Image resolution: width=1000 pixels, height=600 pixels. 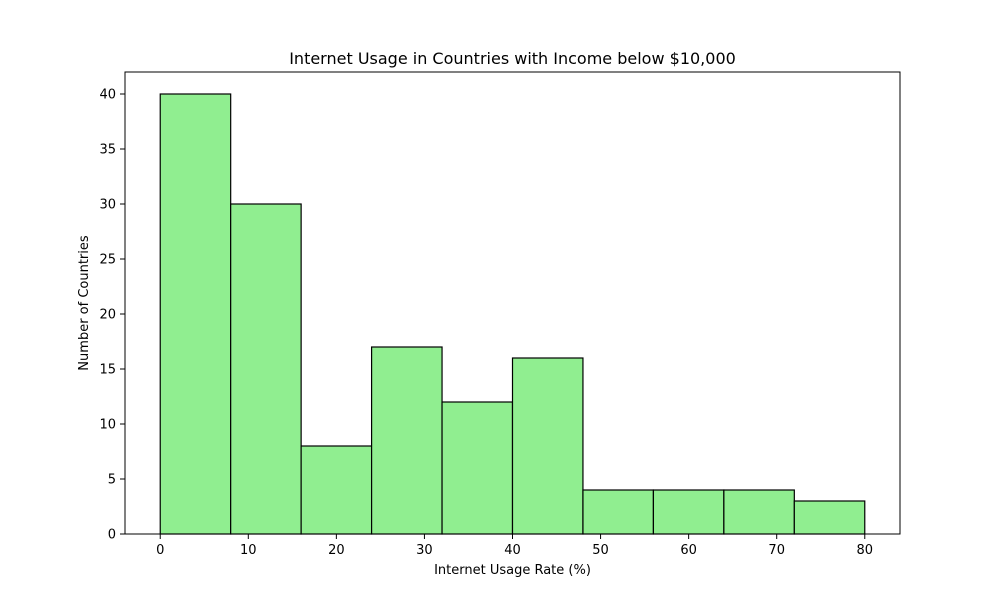 What do you see at coordinates (107, 370) in the screenshot?
I see `y-tick-label-3: 15` at bounding box center [107, 370].